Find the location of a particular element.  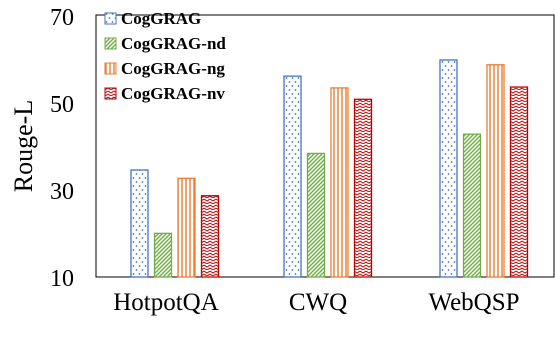

legend: CogGRAG CogGRAG-nd CogGRAG-ng CogGRAG-nv is located at coordinates (165, 56).